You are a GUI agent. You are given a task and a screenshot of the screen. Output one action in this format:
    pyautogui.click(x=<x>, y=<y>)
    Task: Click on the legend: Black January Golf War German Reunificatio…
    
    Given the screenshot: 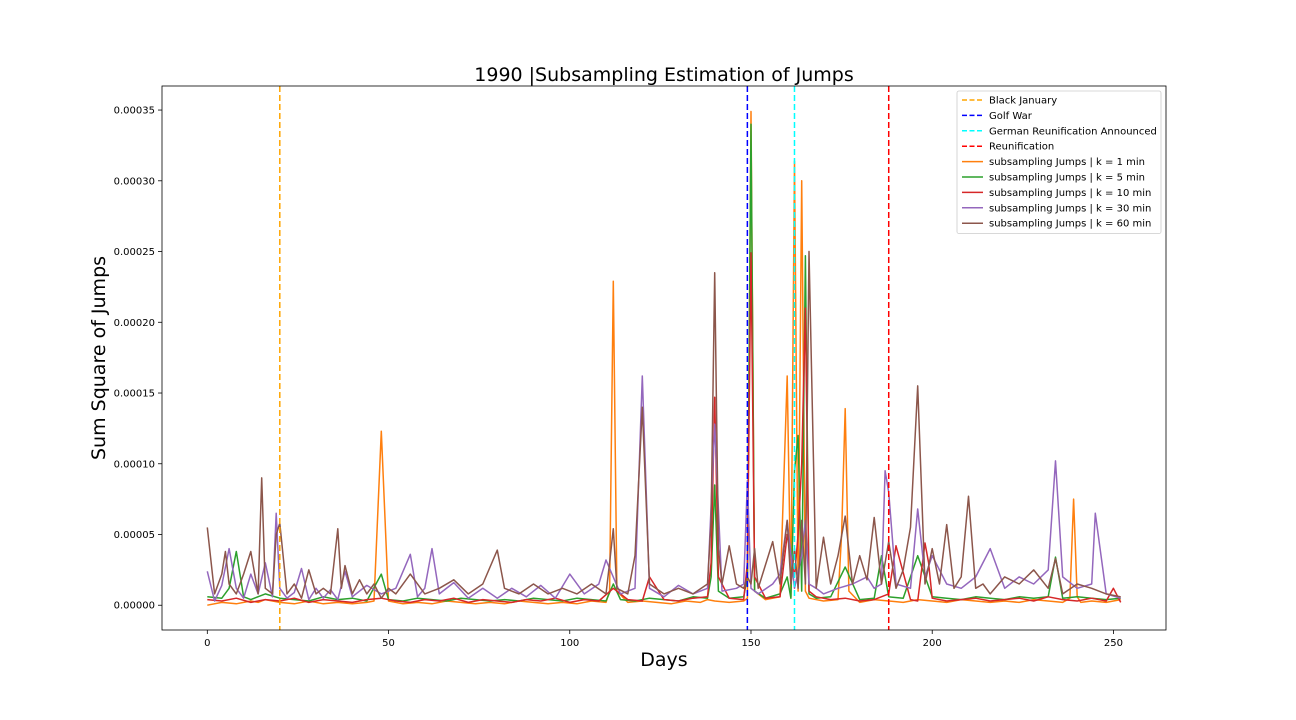 What is the action you would take?
    pyautogui.click(x=1059, y=162)
    